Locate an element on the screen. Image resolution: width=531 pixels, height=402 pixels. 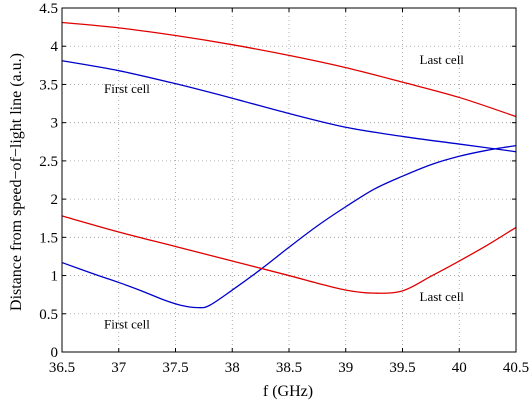
y-tick-label: 3.5 is located at coordinates (48, 85).